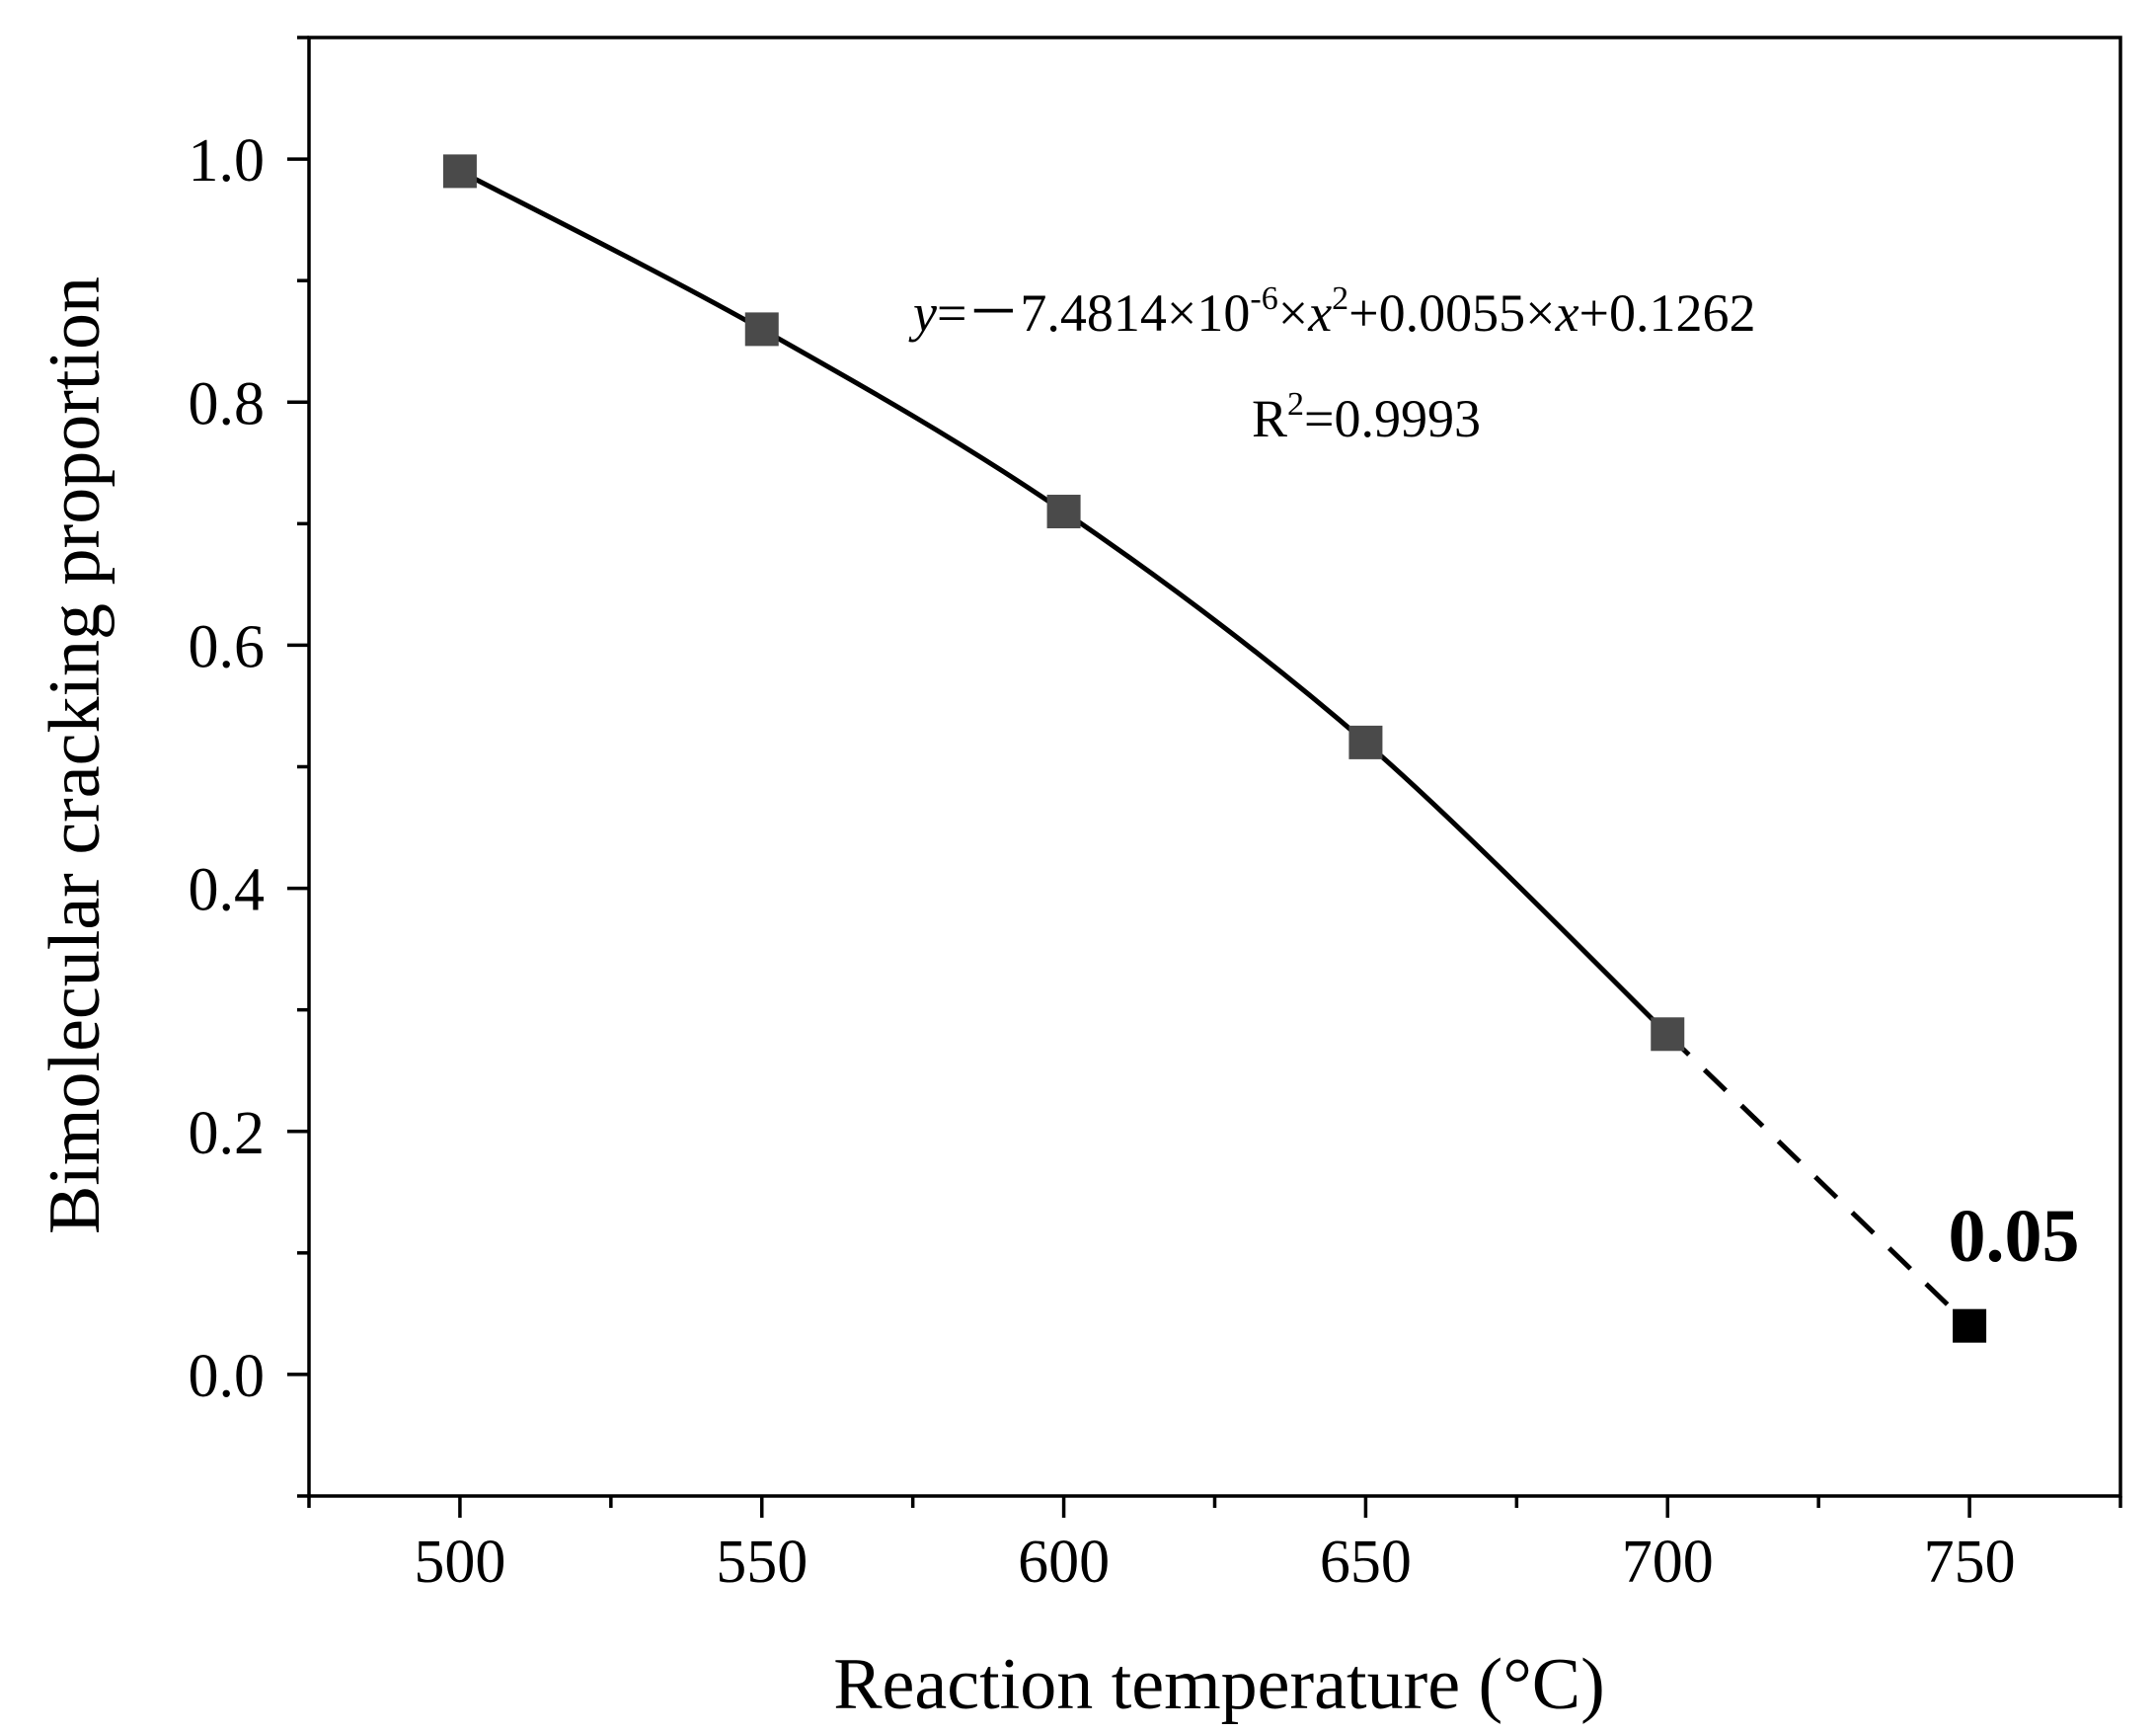 The height and width of the screenshot is (1732, 2156). Describe the element at coordinates (1366, 1563) in the screenshot. I see `x-tick-label: 650` at that location.